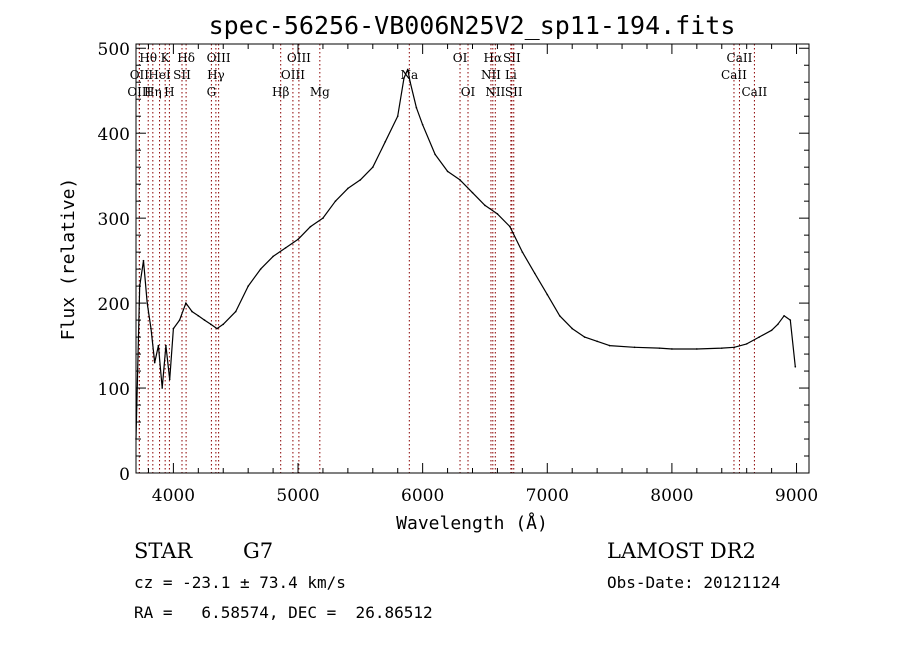 This screenshot has height=649, width=900. What do you see at coordinates (212, 92) in the screenshot?
I see `marker-label: G` at bounding box center [212, 92].